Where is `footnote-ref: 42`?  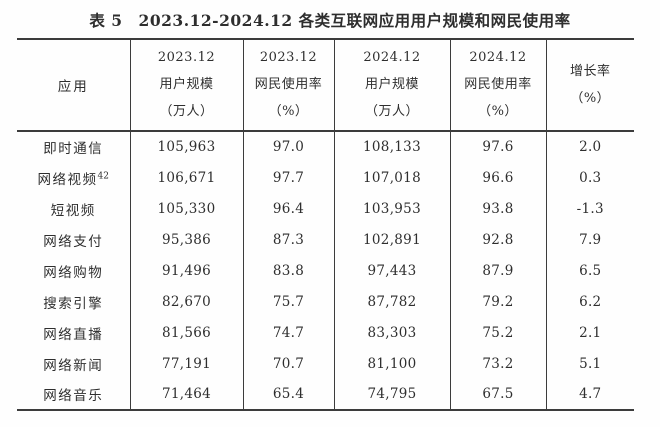 footnote-ref: 42 is located at coordinates (103, 176).